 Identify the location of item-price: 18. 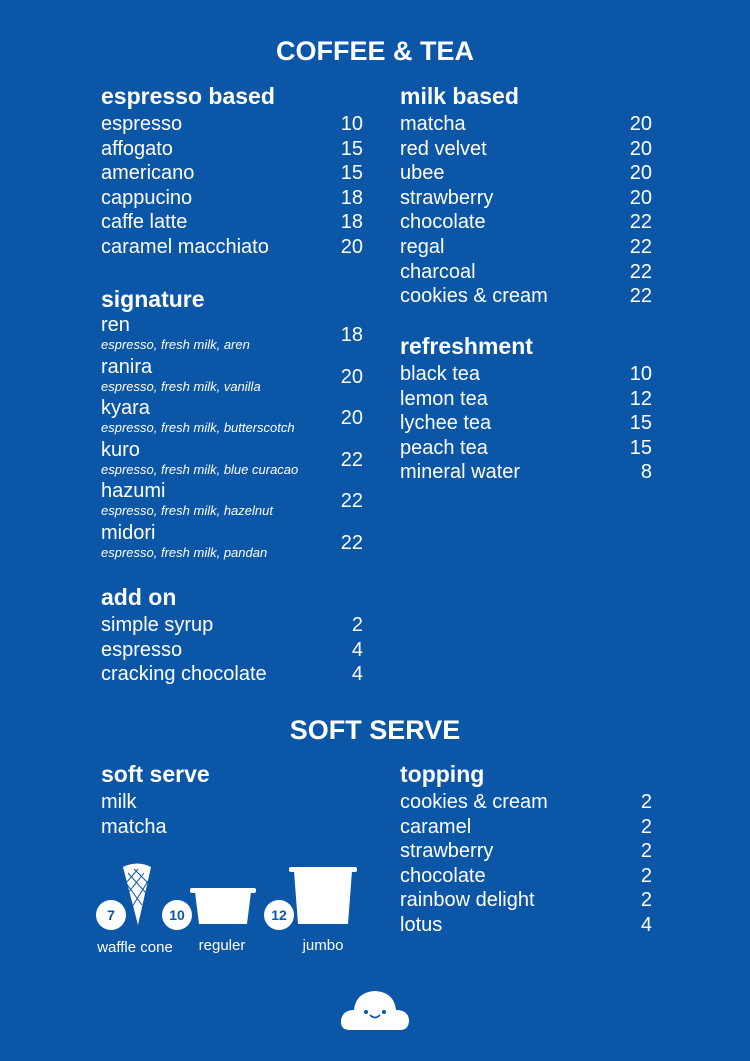
(351, 335).